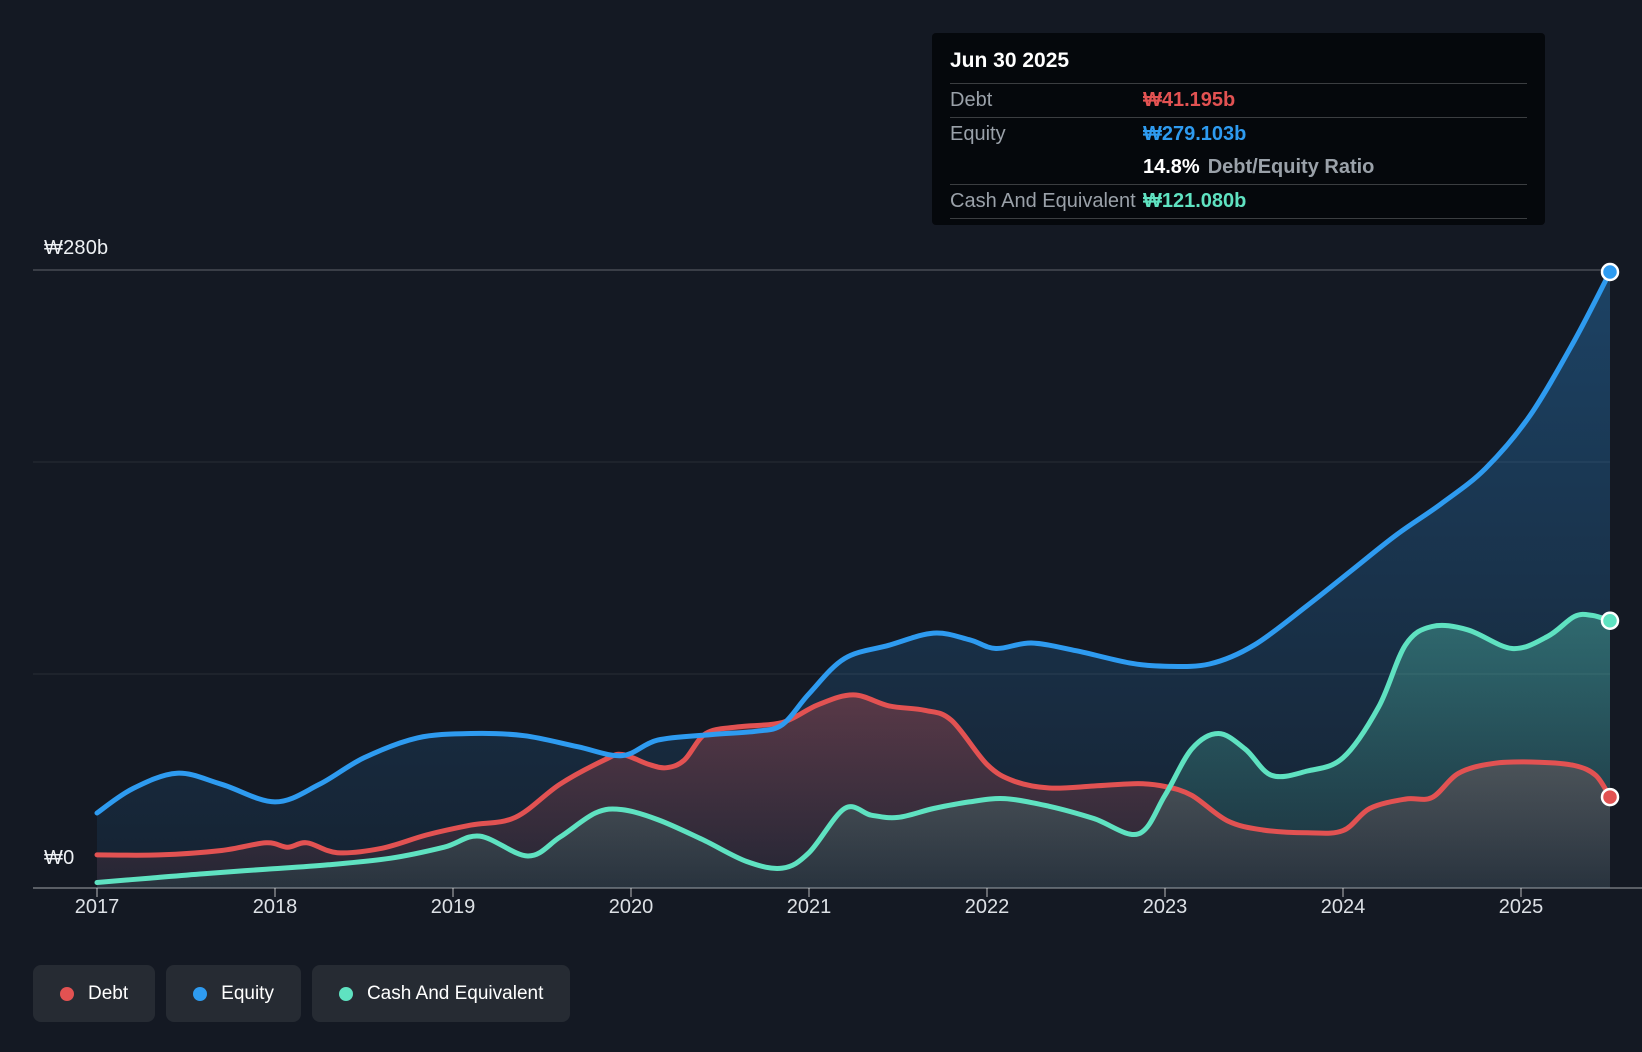 The height and width of the screenshot is (1052, 1642). Describe the element at coordinates (1189, 100) in the screenshot. I see `tooltip-debt-value: ₩41.195b` at that location.